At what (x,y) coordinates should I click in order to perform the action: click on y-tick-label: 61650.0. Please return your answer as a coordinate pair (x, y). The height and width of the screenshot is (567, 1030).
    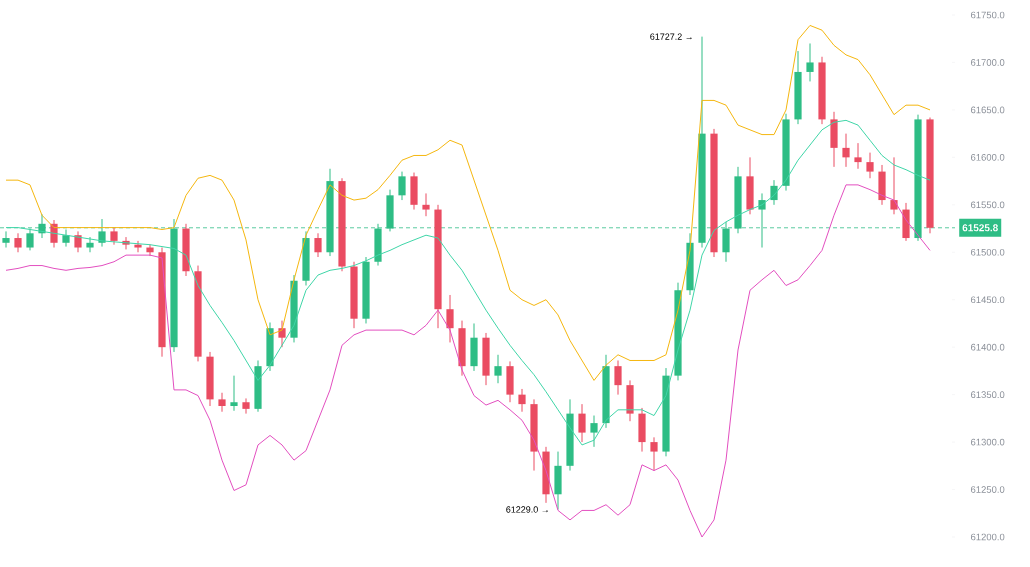
    Looking at the image, I should click on (988, 110).